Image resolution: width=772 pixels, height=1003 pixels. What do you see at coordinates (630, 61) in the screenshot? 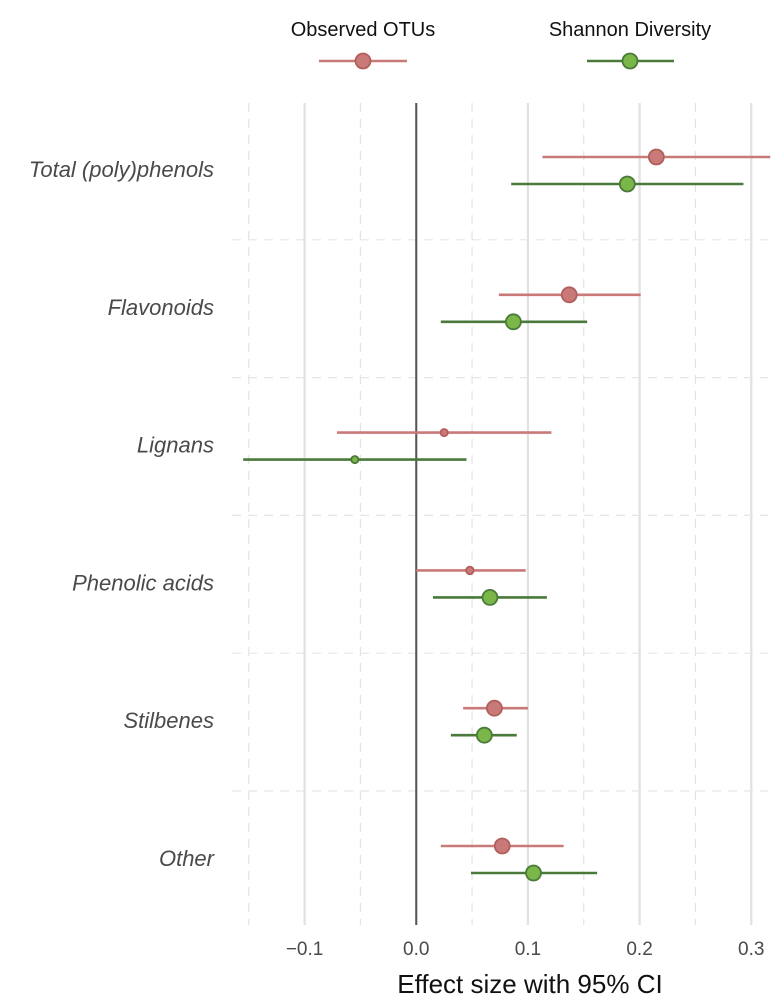
I see `legend-key-point-shannon` at bounding box center [630, 61].